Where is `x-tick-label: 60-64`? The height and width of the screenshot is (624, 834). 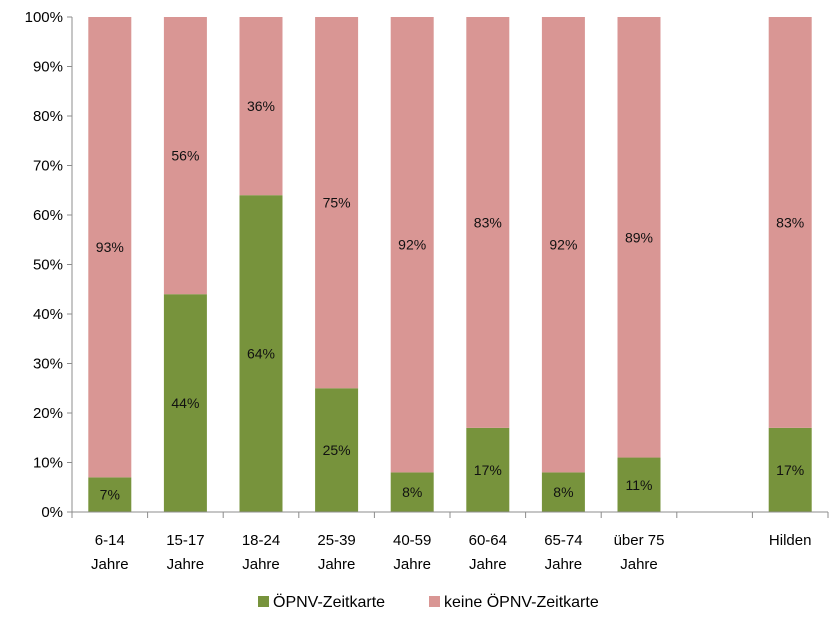 x-tick-label: 60-64 is located at coordinates (488, 540).